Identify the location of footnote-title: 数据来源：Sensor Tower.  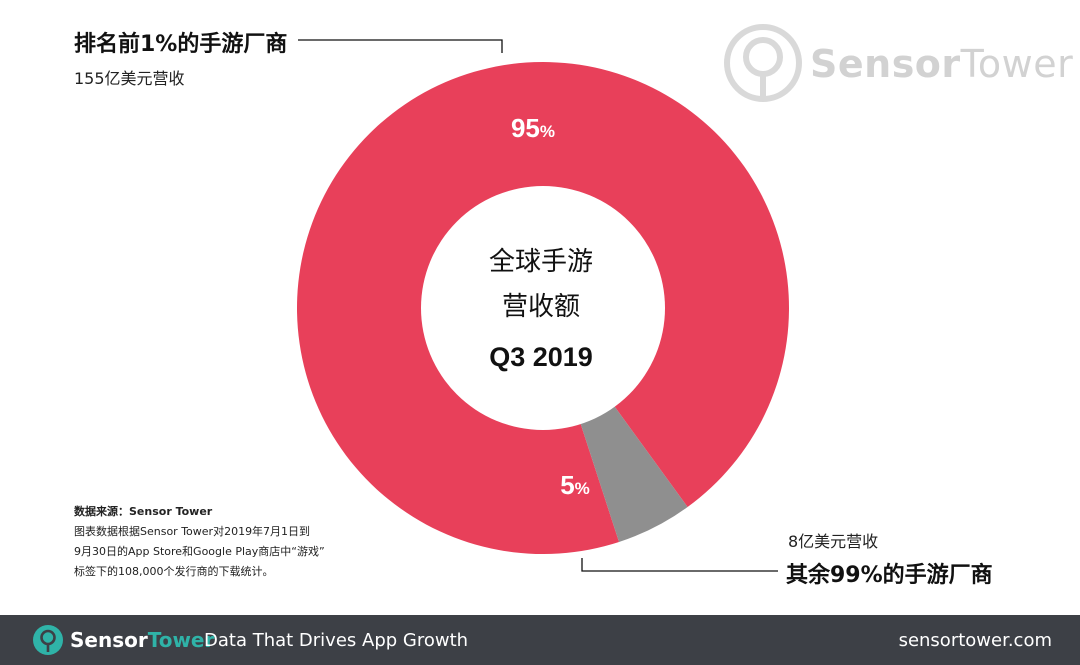
(143, 511).